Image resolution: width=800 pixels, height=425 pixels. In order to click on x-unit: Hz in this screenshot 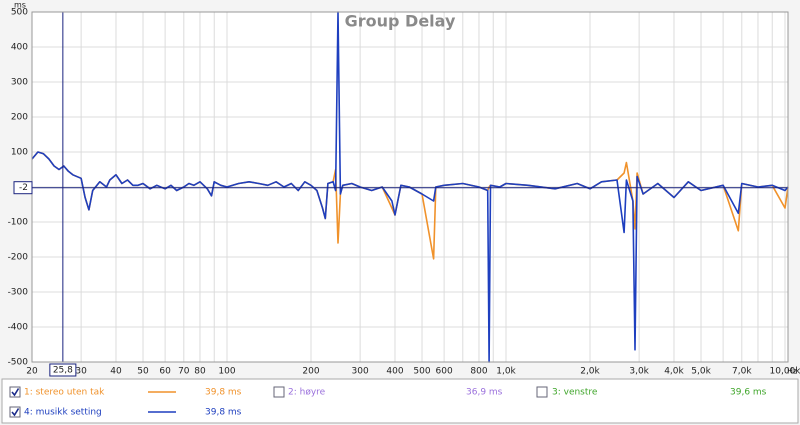, I will do `click(792, 371)`.